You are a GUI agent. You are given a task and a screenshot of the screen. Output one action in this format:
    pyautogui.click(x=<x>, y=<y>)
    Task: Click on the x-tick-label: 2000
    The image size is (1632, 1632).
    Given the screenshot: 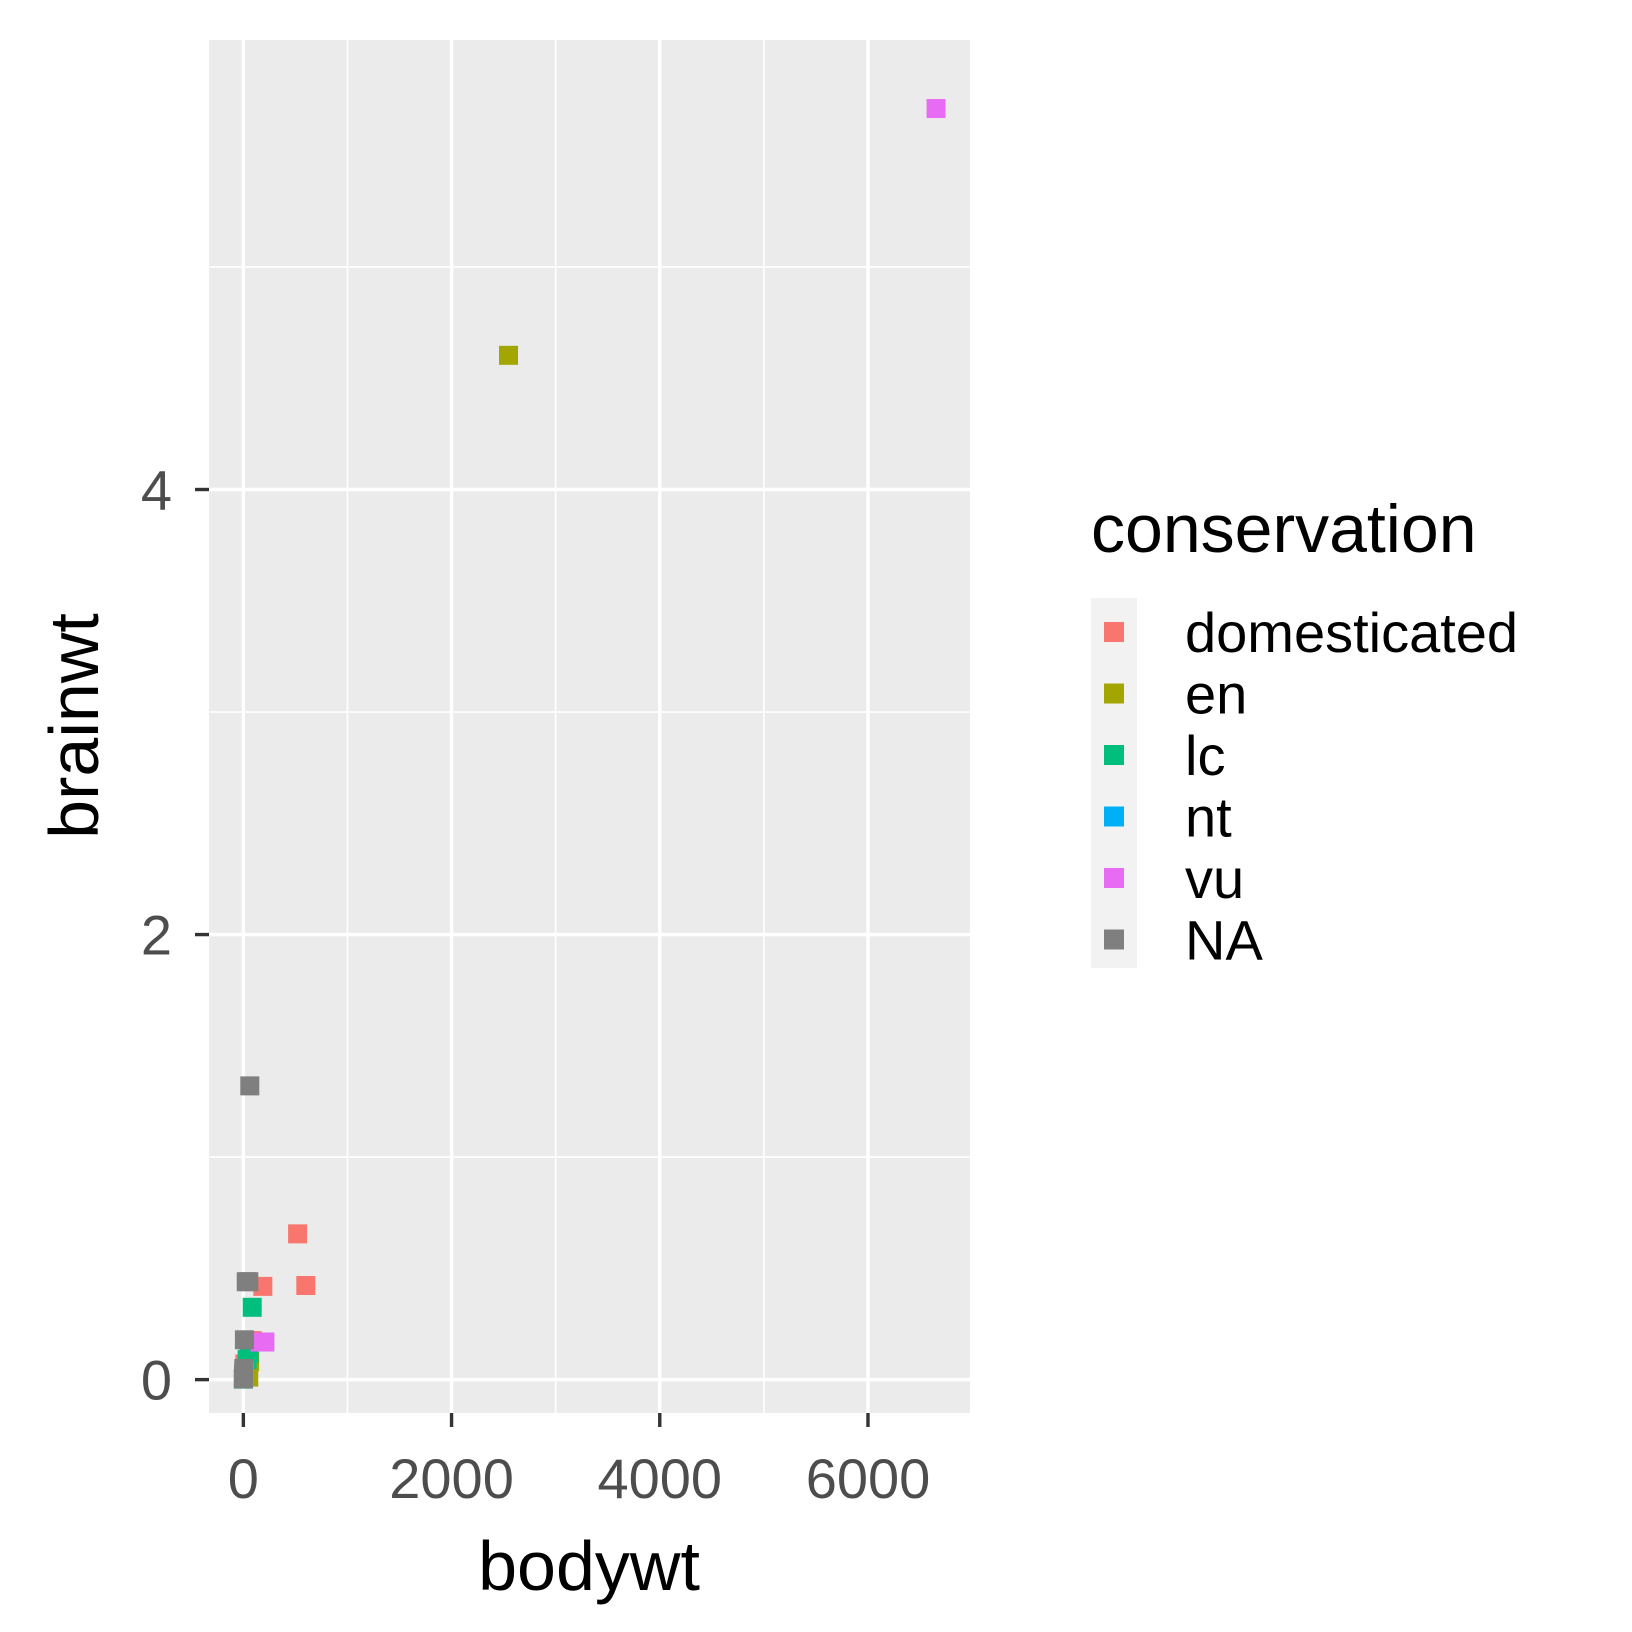 What is the action you would take?
    pyautogui.click(x=451, y=1478)
    